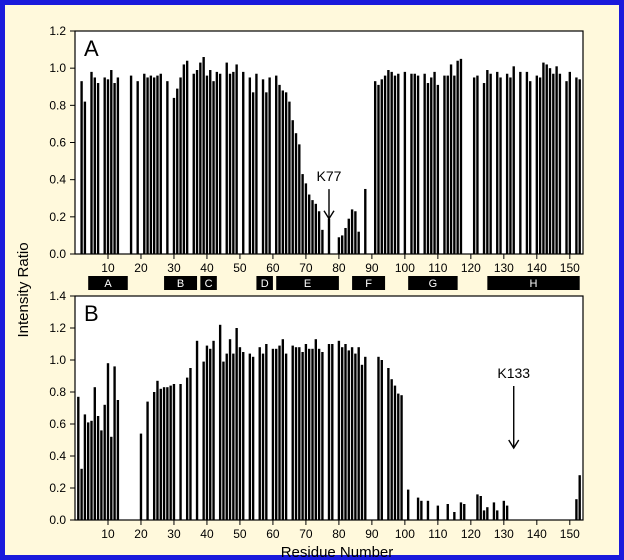  I want to click on arrow-head, so click(514, 444).